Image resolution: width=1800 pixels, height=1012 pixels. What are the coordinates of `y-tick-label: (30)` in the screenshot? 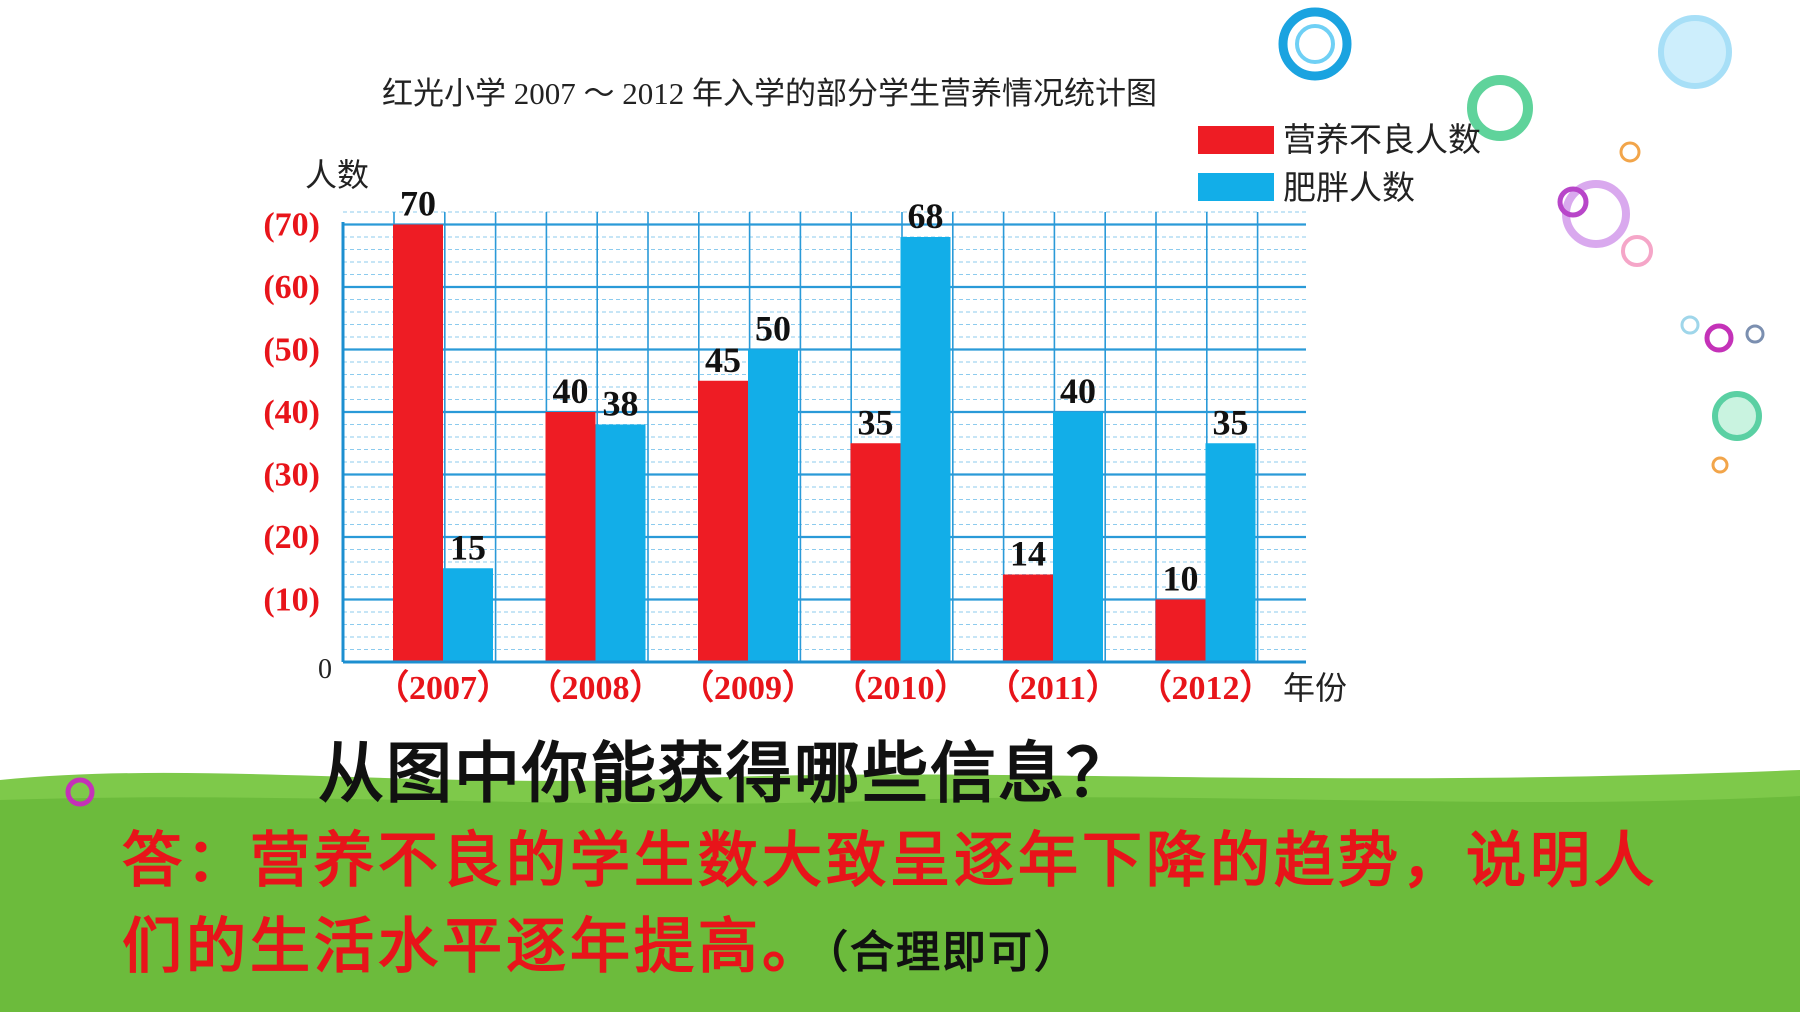 It's located at (291, 475).